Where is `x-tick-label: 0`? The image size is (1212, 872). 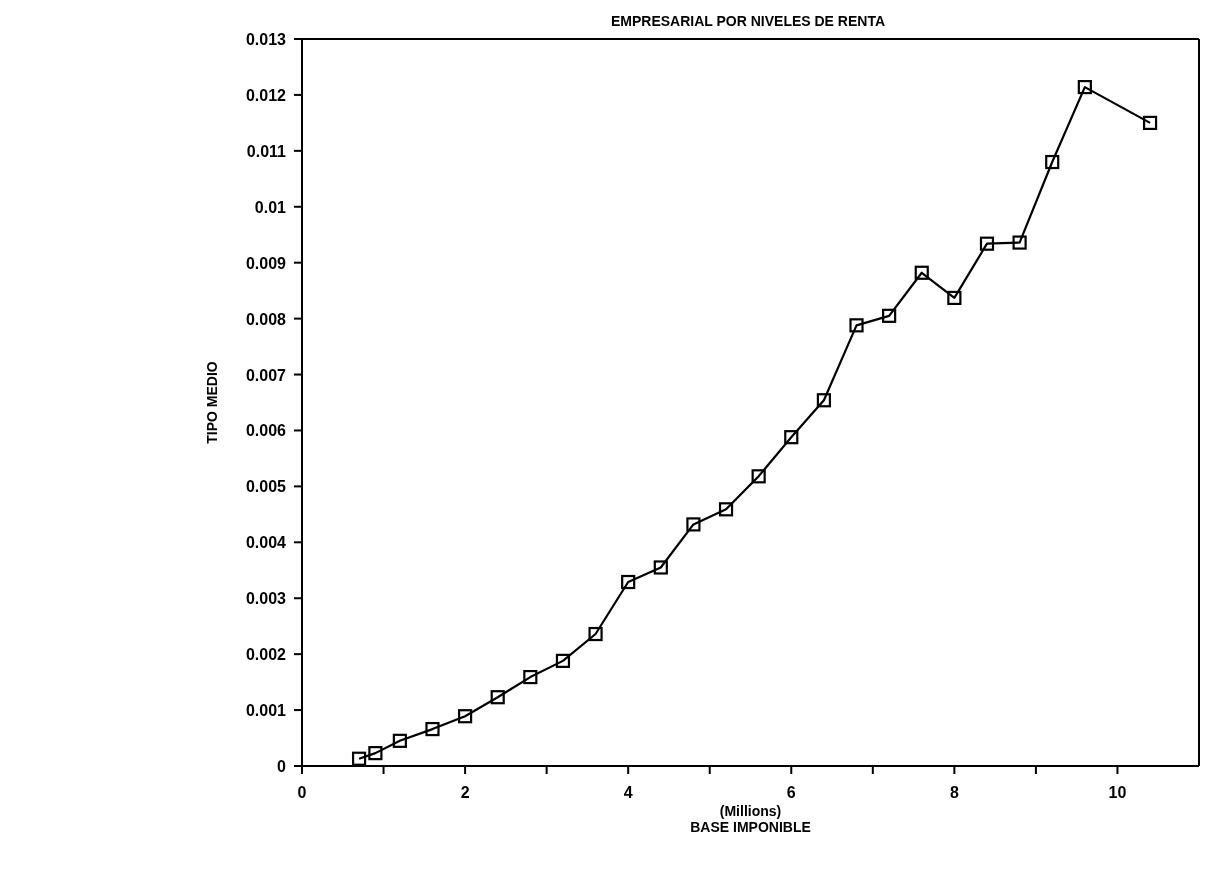
x-tick-label: 0 is located at coordinates (302, 792).